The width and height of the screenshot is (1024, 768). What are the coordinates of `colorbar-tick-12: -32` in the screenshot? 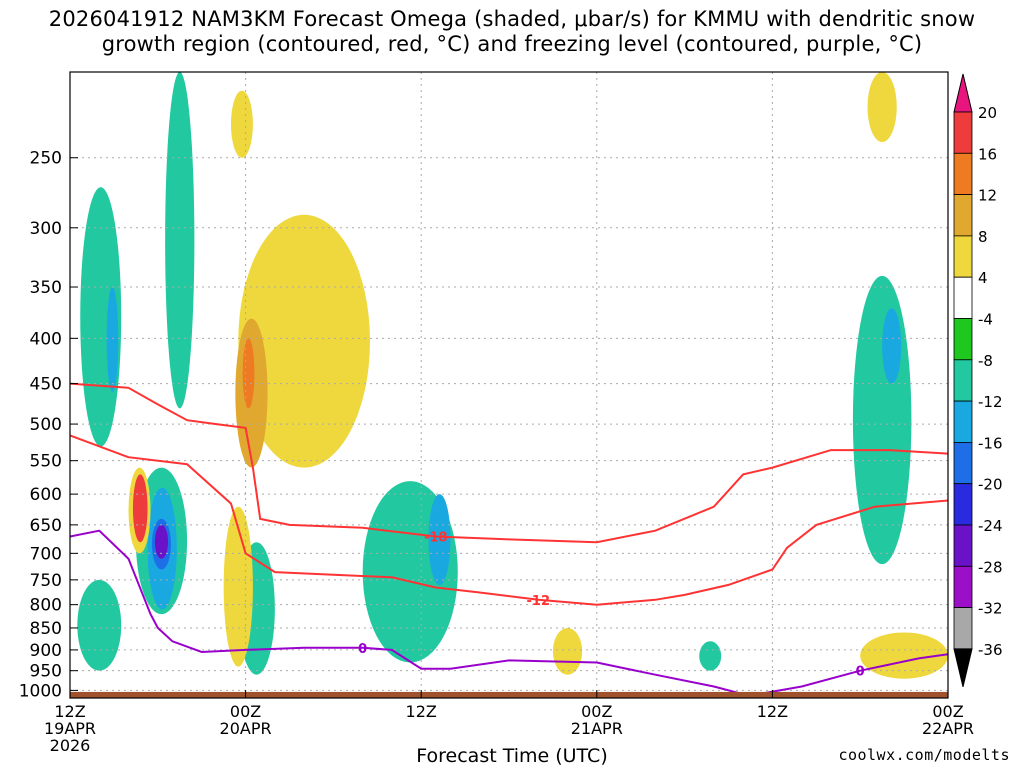 It's located at (990, 609).